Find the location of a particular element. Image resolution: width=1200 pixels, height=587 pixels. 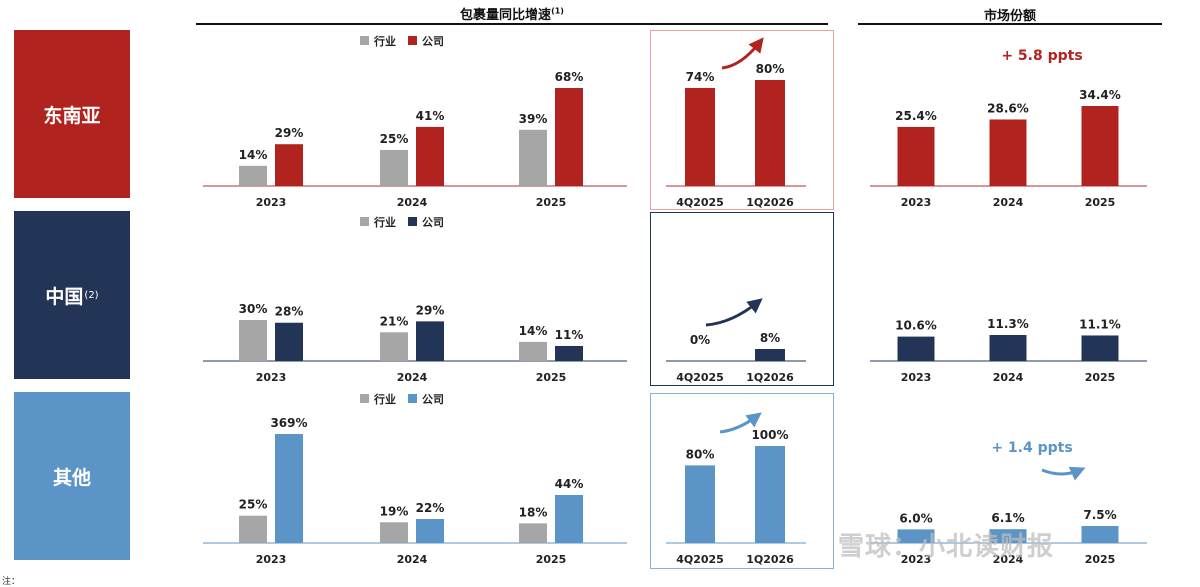

share-value-label-china-2023: 10.6% is located at coordinates (916, 326).